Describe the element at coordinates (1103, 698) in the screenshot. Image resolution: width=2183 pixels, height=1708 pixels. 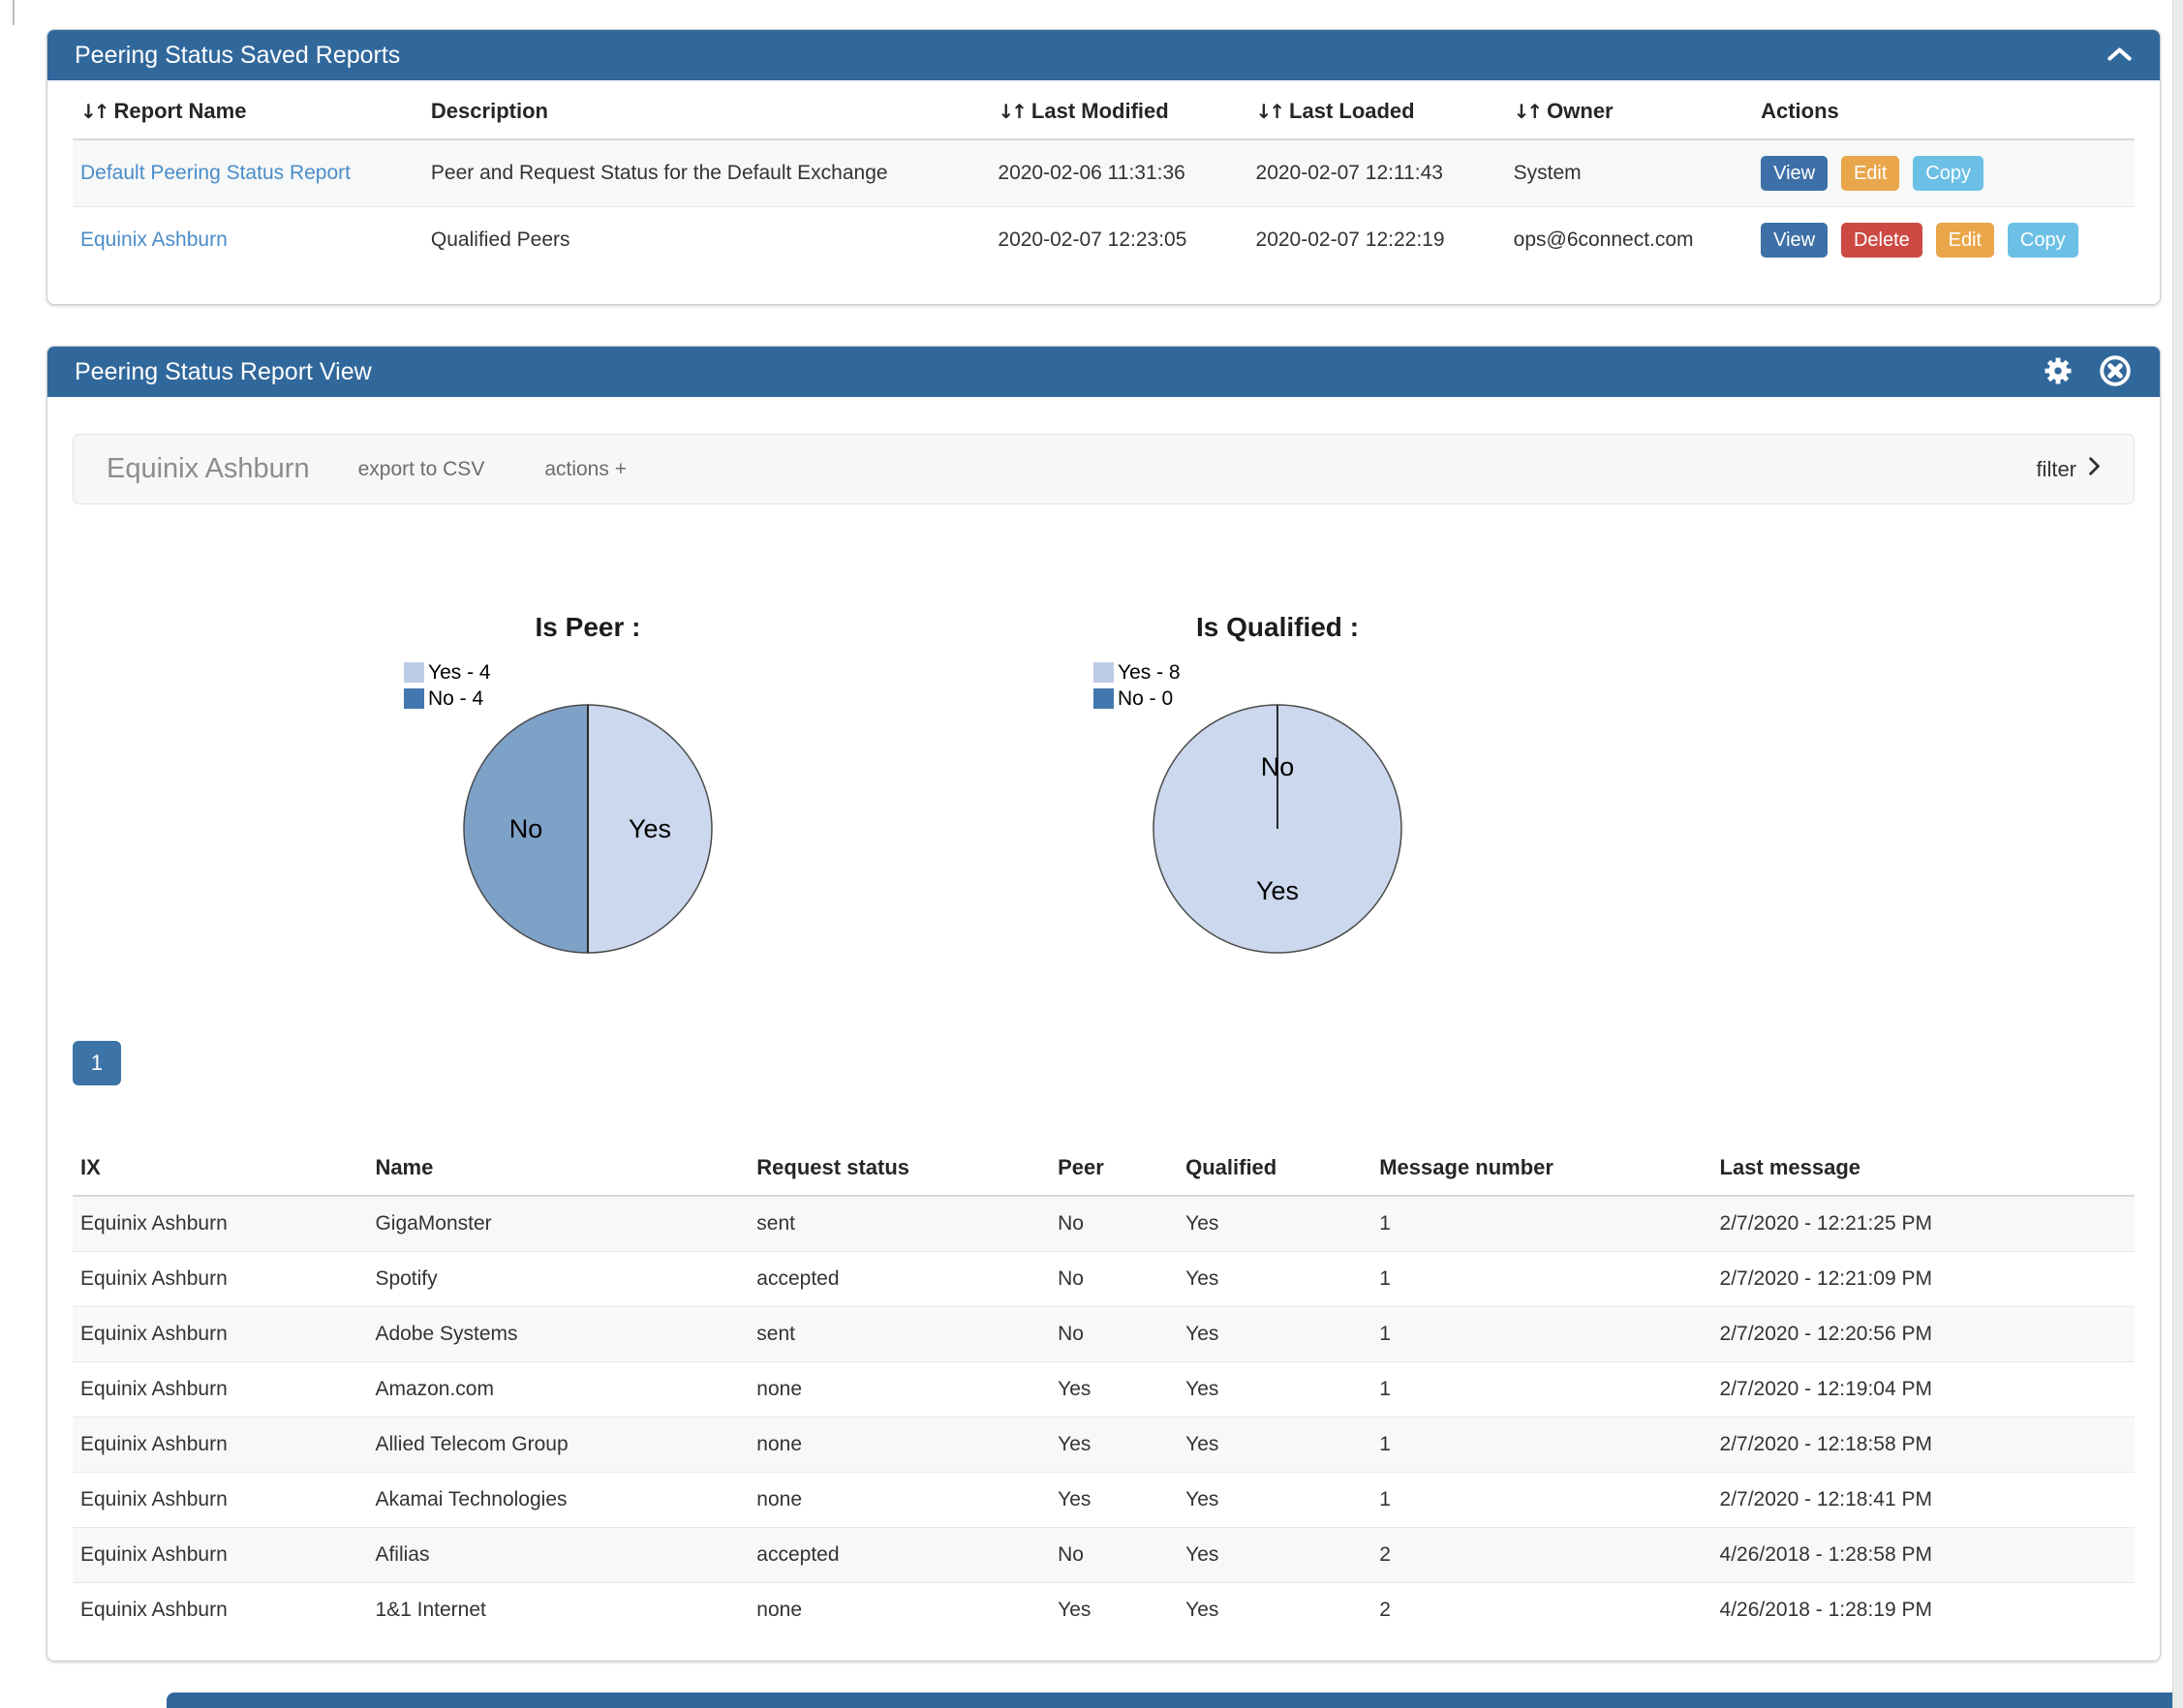
I see `legend-swatch-no` at that location.